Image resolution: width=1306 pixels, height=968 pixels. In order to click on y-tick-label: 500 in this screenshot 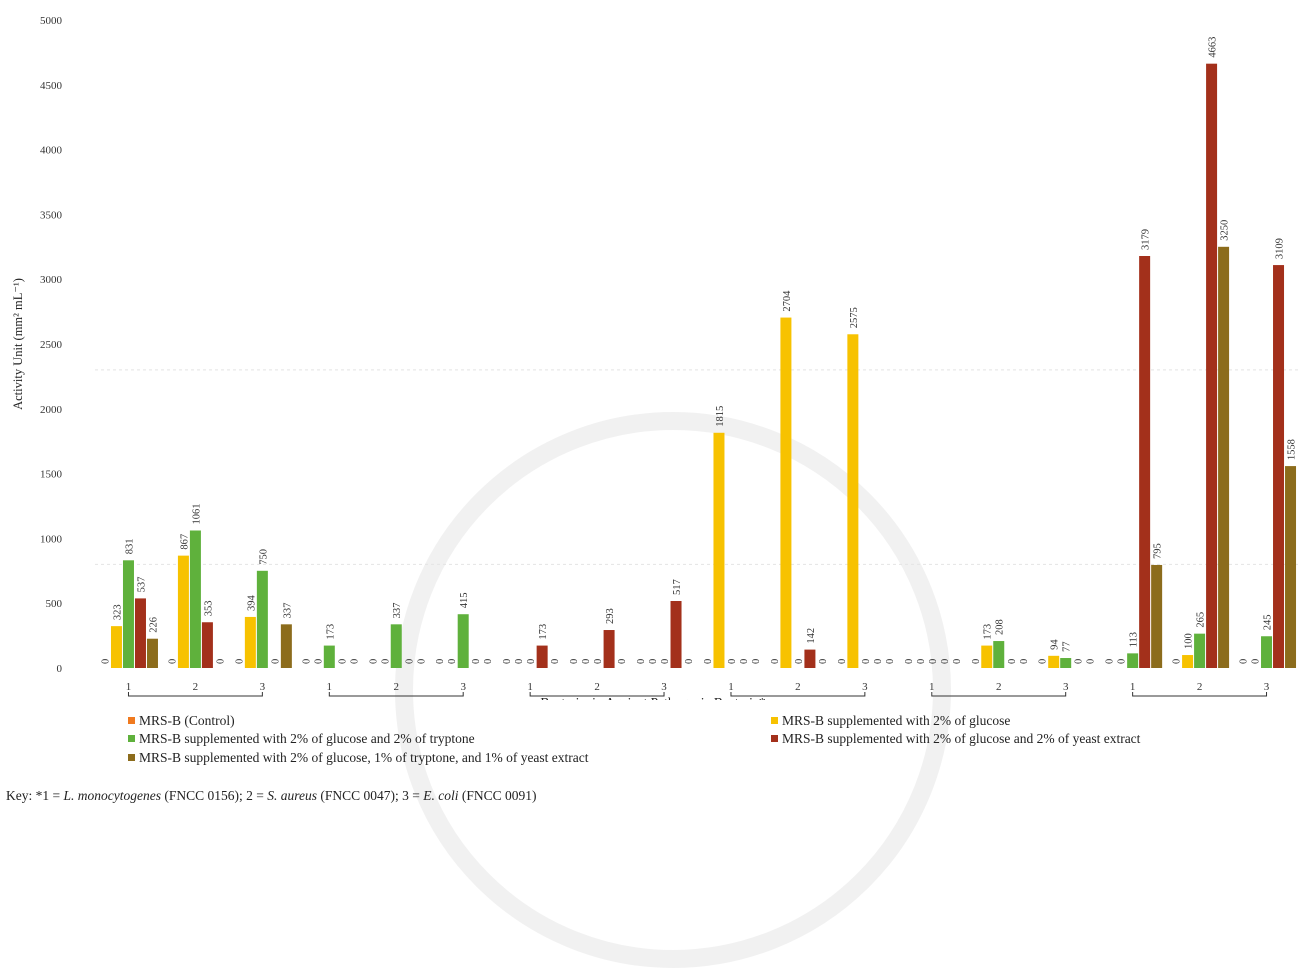, I will do `click(54, 604)`.